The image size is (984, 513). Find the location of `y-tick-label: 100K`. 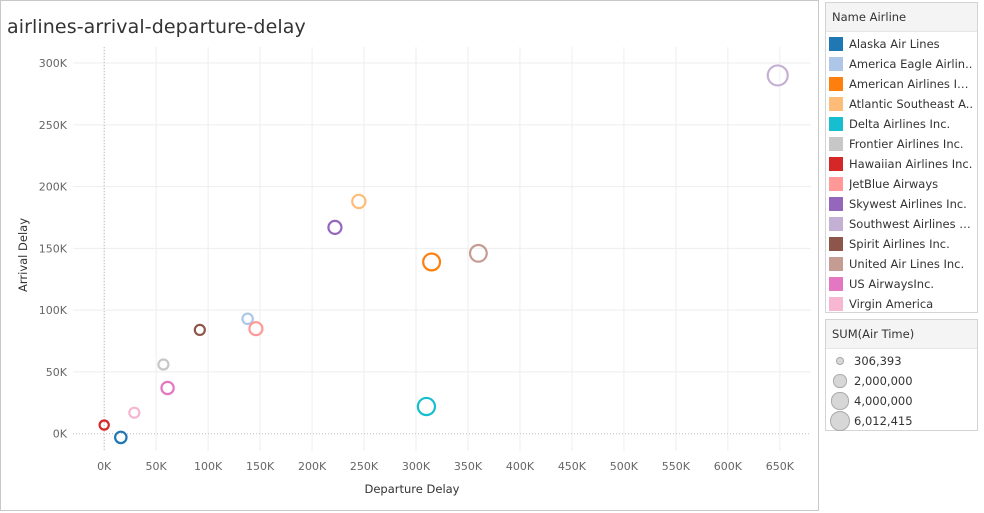

y-tick-label: 100K is located at coordinates (53, 310).